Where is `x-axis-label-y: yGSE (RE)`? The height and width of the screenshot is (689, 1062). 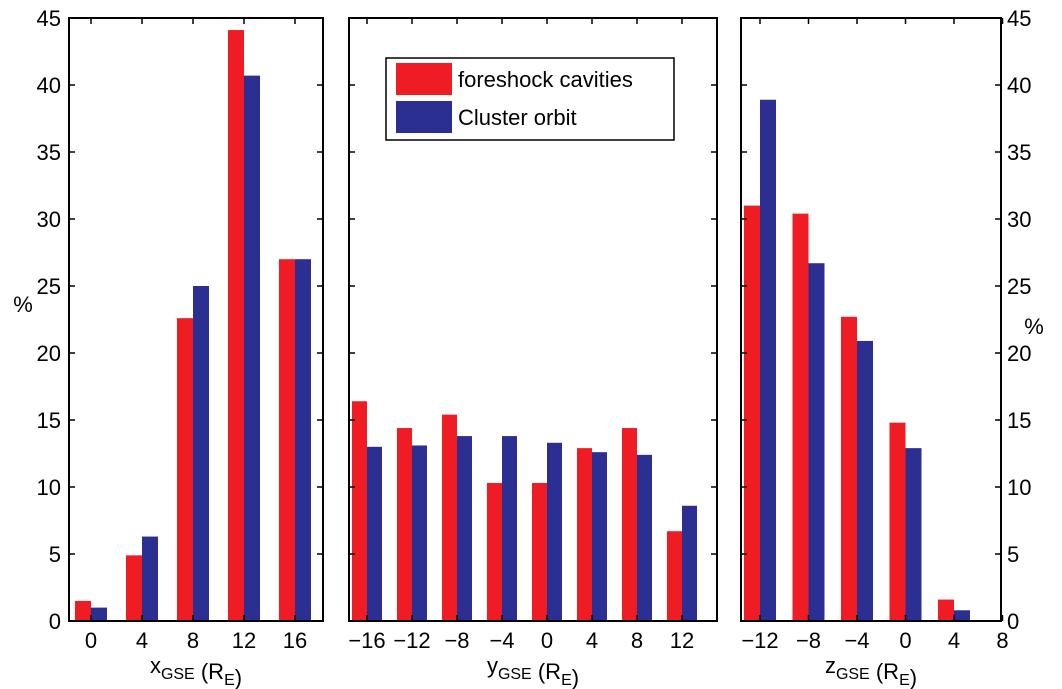
x-axis-label-y: yGSE (RE) is located at coordinates (533, 671).